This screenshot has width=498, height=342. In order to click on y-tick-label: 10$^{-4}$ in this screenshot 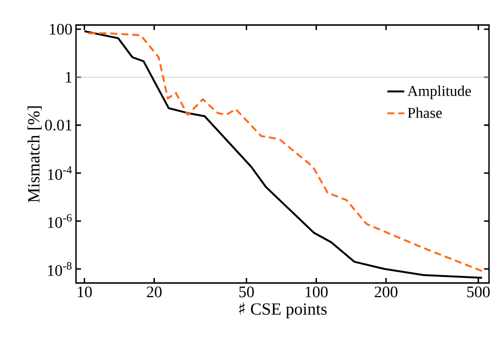, I will do `click(60, 173)`.